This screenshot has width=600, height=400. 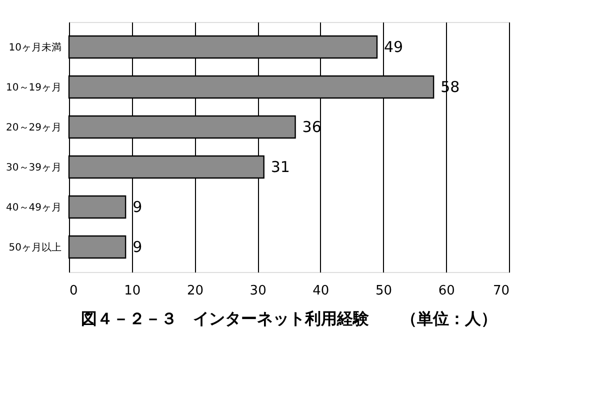 I want to click on x-tick-label: 70, so click(x=501, y=291).